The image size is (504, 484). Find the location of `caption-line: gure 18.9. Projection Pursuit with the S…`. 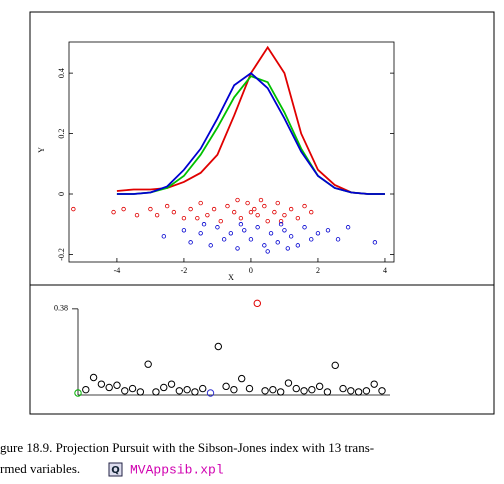

caption-line: gure 18.9. Projection Pursuit with the S… is located at coordinates (187, 447).